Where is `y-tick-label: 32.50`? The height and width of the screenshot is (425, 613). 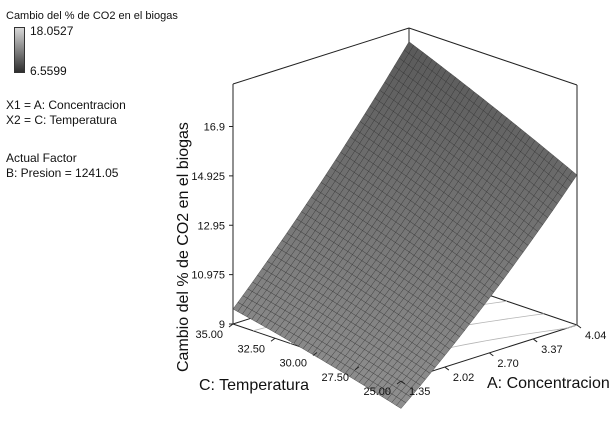 y-tick-label: 32.50 is located at coordinates (251, 349).